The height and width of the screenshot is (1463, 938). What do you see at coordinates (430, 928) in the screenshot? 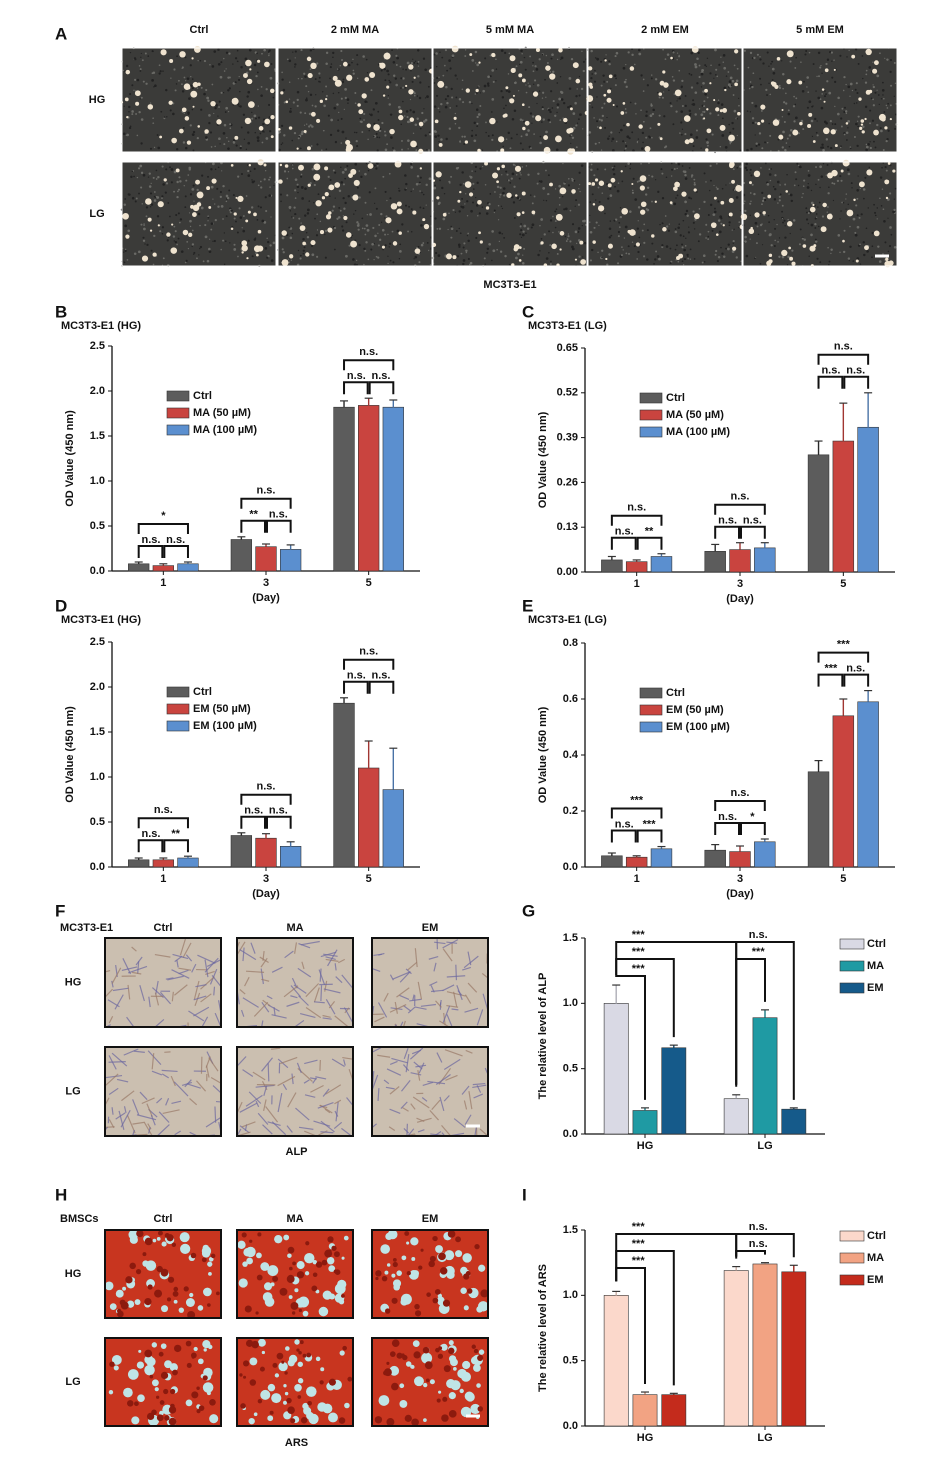
I see `column-label: EM` at bounding box center [430, 928].